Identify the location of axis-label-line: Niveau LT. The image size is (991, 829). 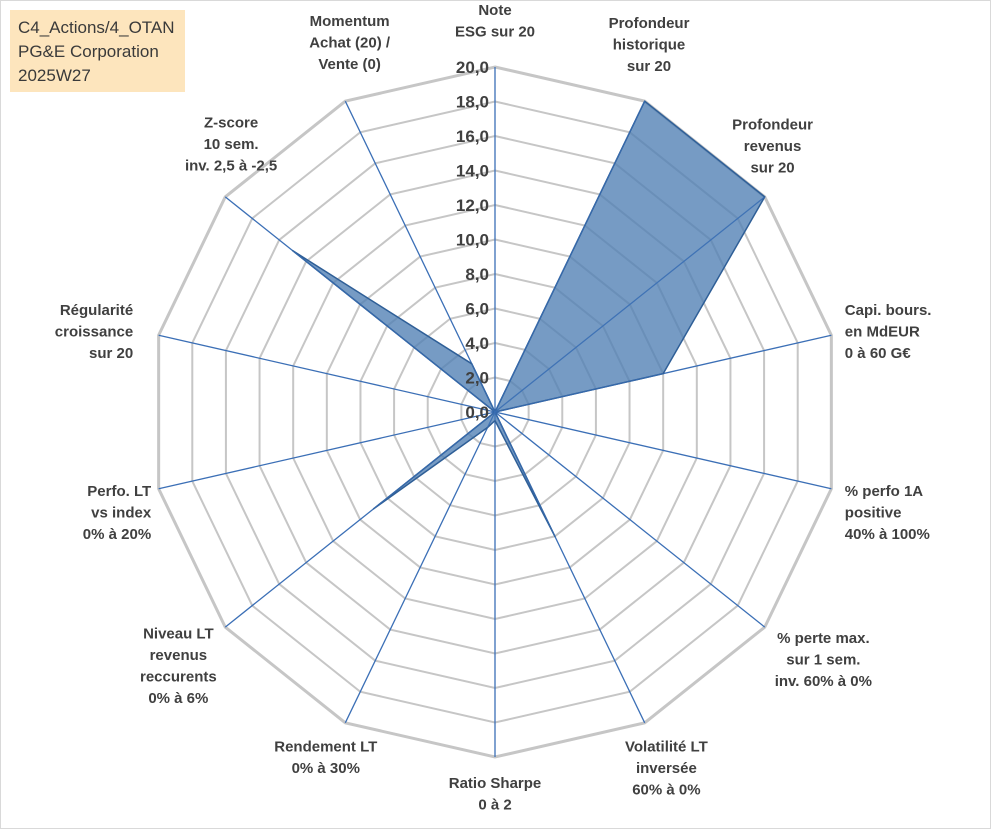
(178, 634).